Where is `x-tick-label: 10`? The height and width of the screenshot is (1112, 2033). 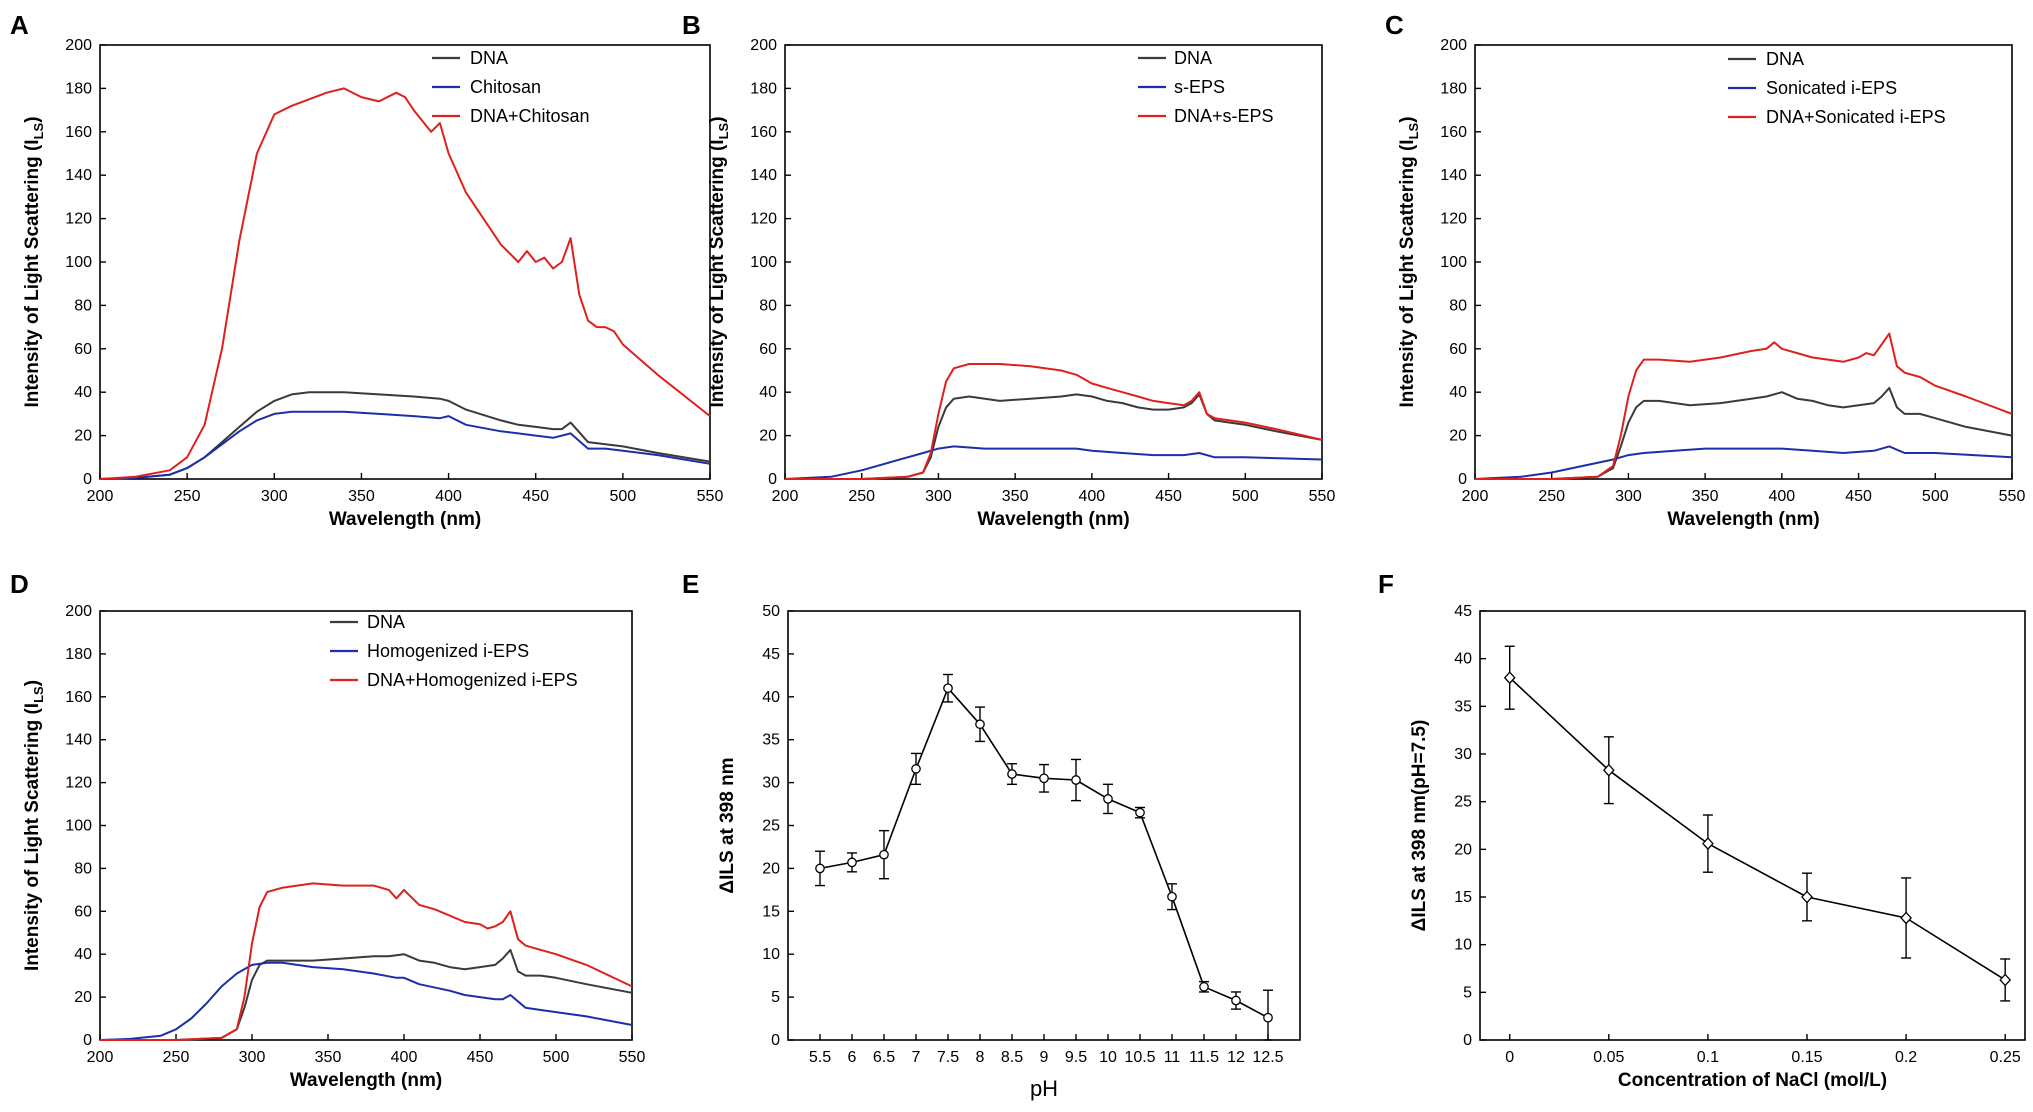
x-tick-label: 10 is located at coordinates (1108, 1057).